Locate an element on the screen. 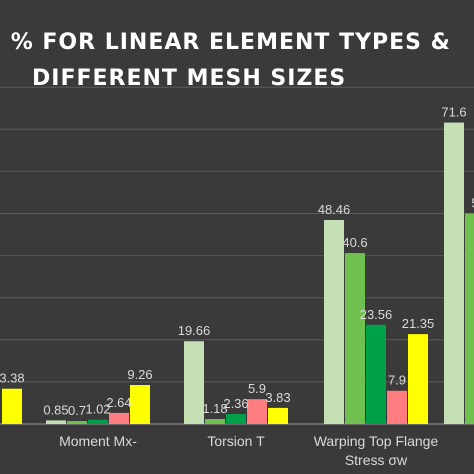 This screenshot has width=474, height=474. data-label: 1.18 is located at coordinates (214, 408).